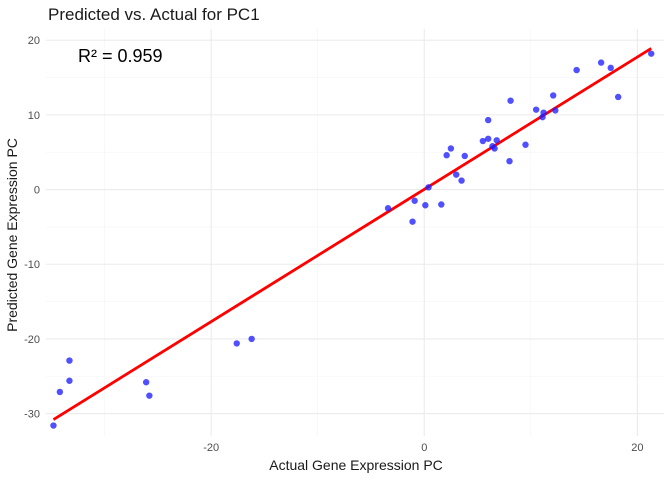  I want to click on y-tick-label: -30, so click(32, 415).